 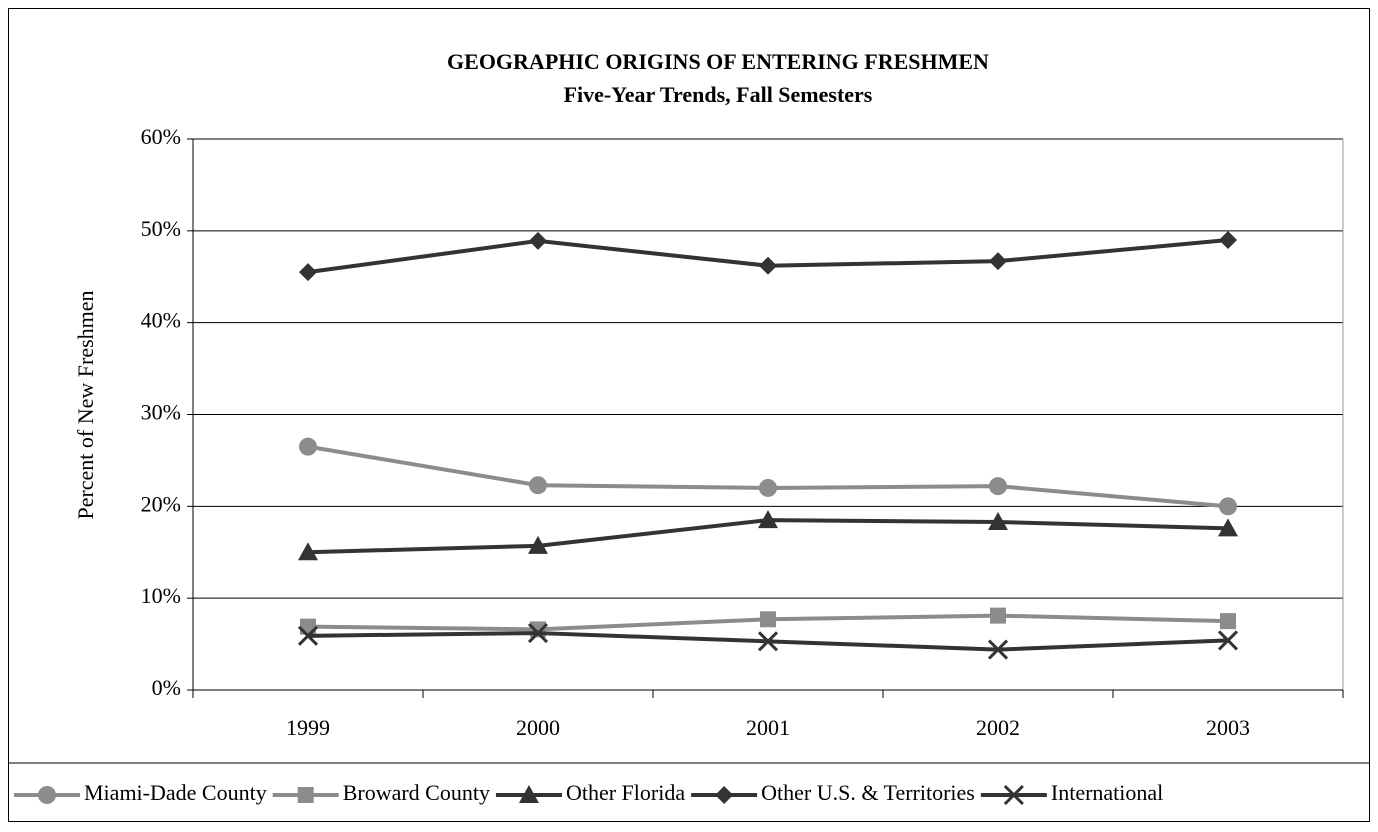 What do you see at coordinates (718, 94) in the screenshot?
I see `chart-subtitle: Five-Year Trends, Fall Semesters` at bounding box center [718, 94].